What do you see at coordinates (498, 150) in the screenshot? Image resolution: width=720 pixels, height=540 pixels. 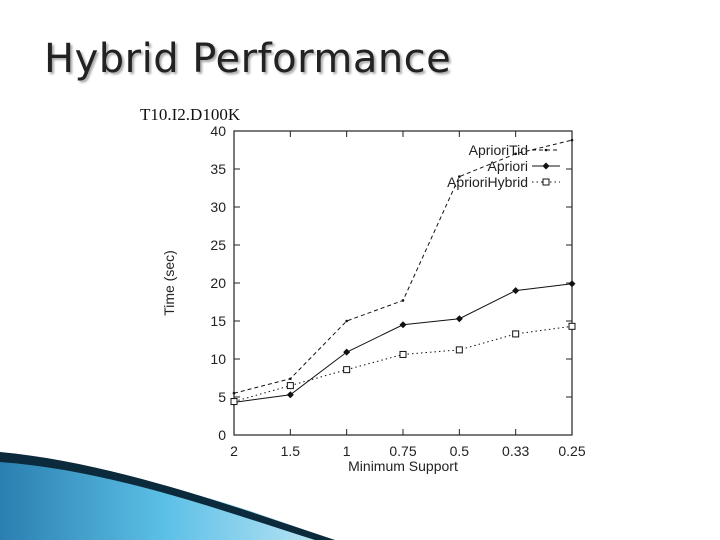 I see `legend-label-aprioritid: AprioriTid` at bounding box center [498, 150].